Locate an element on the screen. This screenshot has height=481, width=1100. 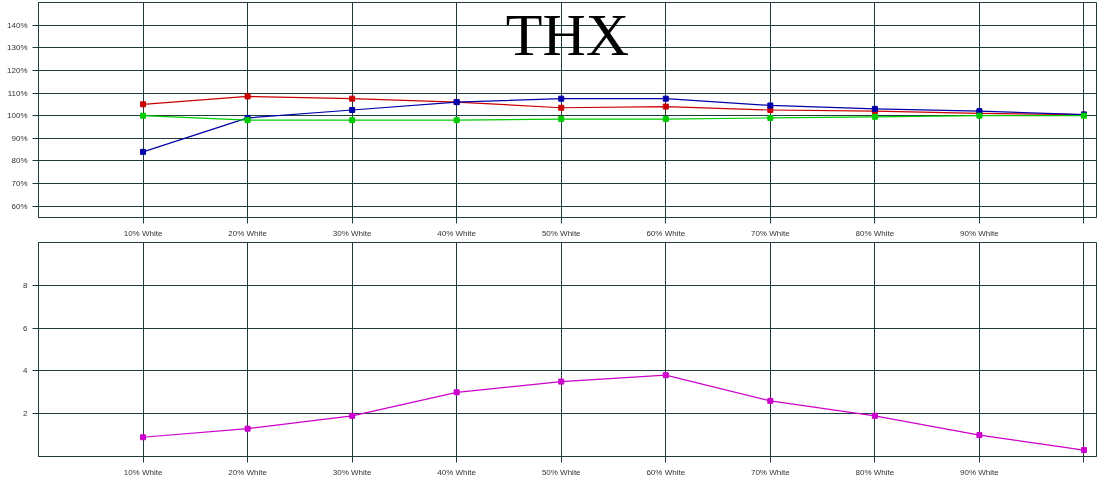
y-tick-label: 140% is located at coordinates (17, 25).